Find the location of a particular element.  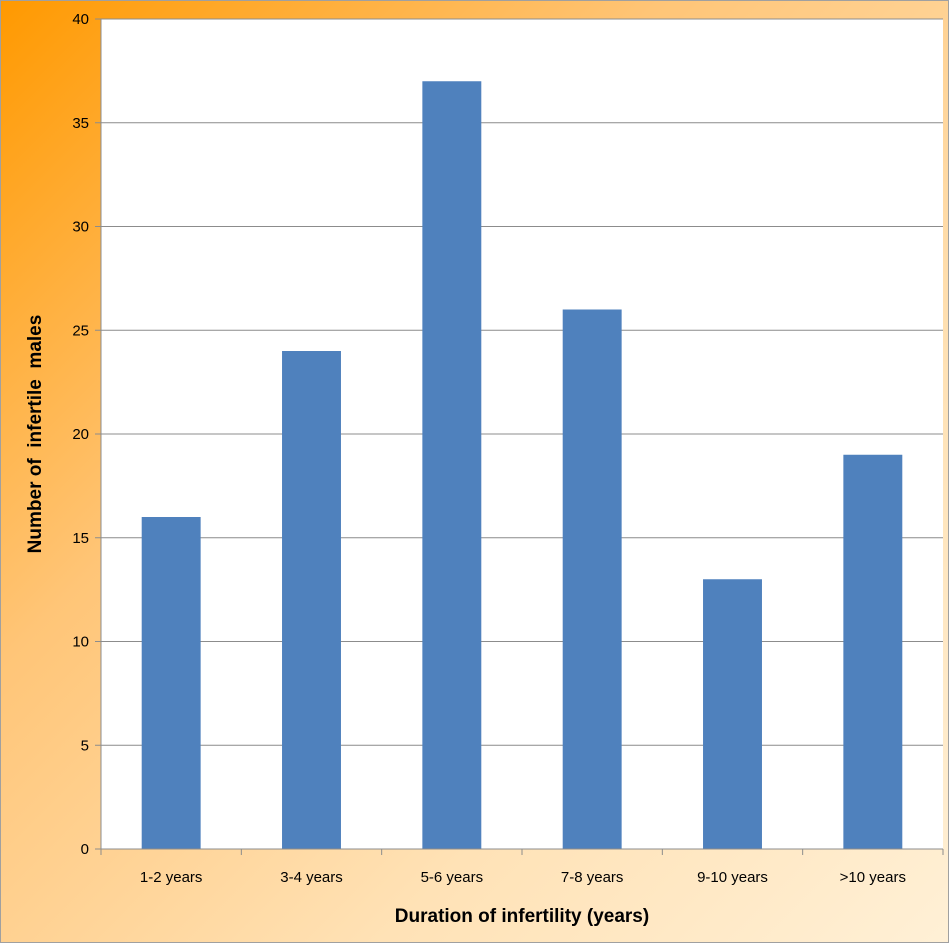

x-tick-label: 7-8 years is located at coordinates (592, 877).